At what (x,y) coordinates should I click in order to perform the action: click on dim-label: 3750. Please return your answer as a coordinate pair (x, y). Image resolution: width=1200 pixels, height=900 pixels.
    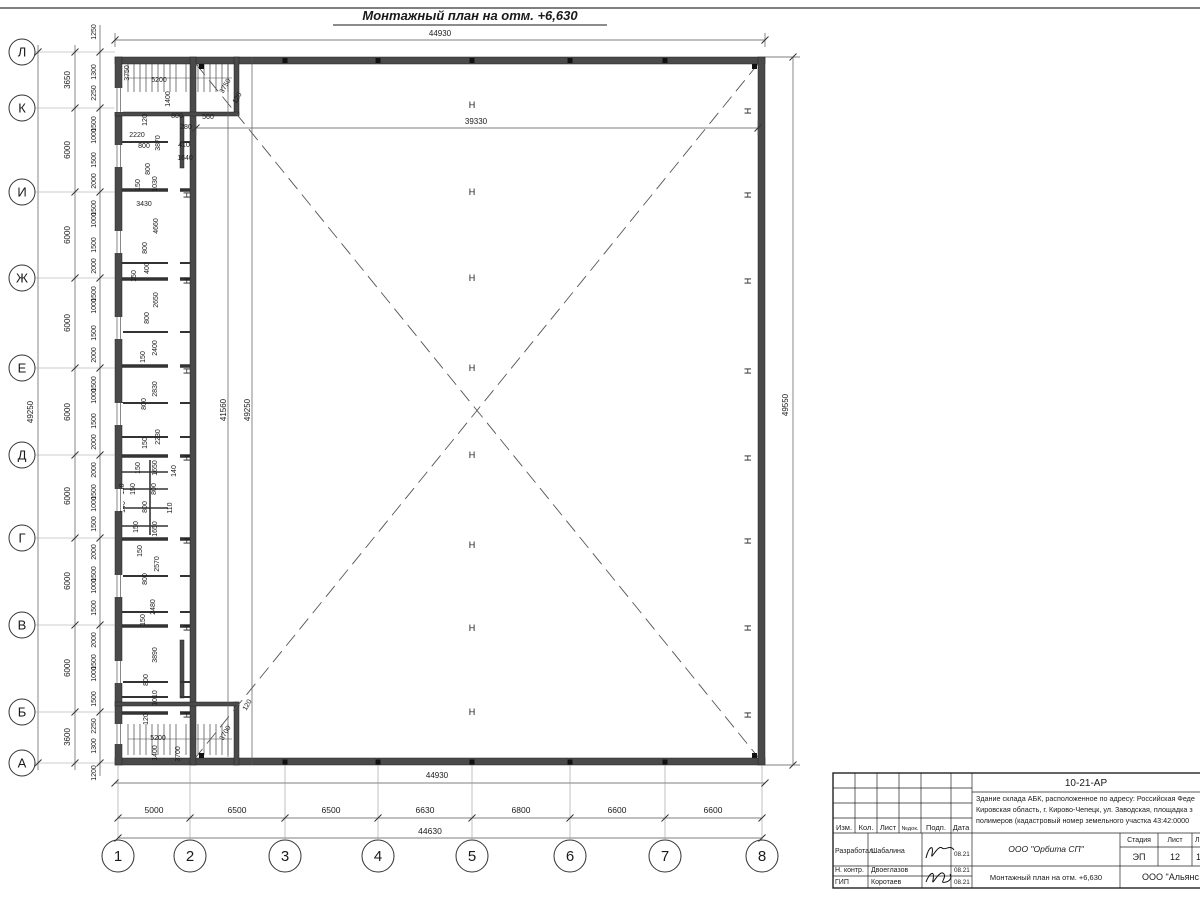
    Looking at the image, I should click on (226, 86).